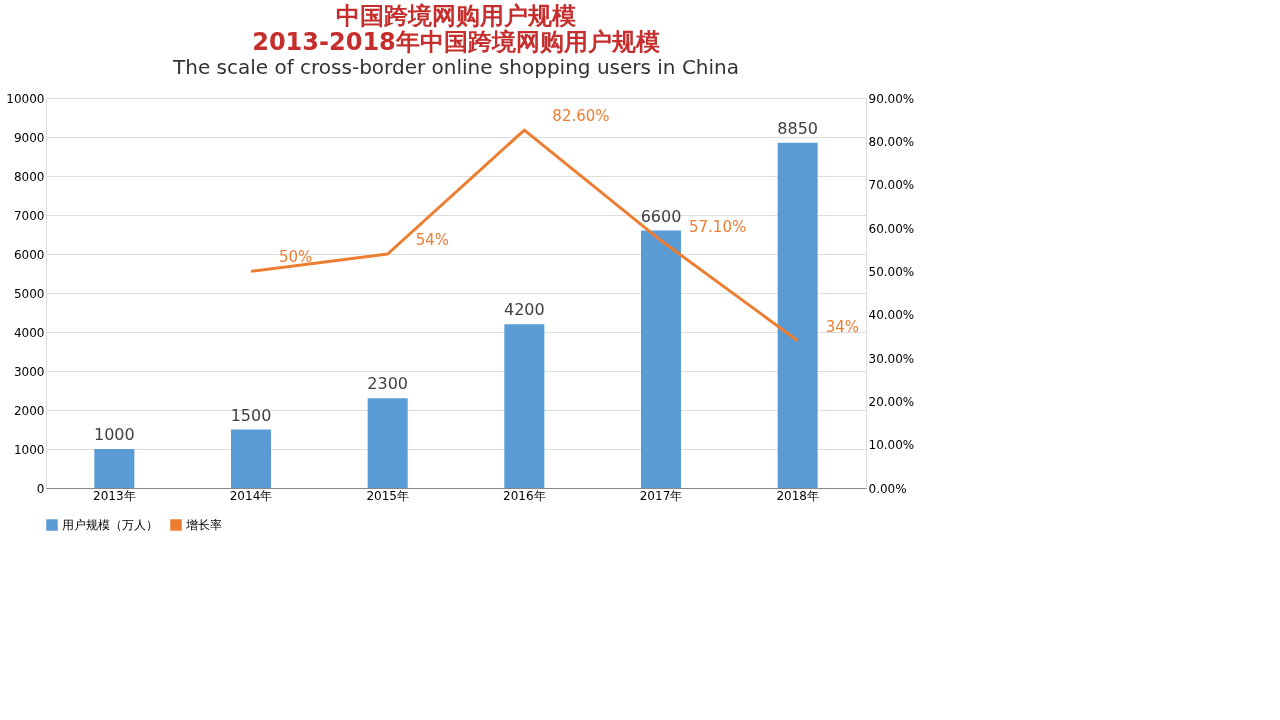 The image size is (1280, 720). I want to click on y-tick-label: 8000, so click(29, 176).